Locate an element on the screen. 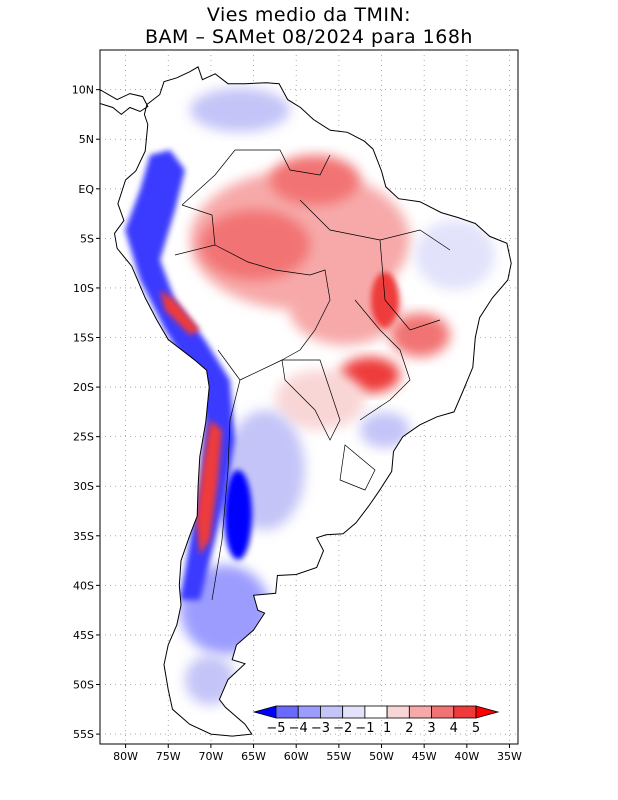 The height and width of the screenshot is (800, 618). lon-tick-label: 65W is located at coordinates (253, 756).